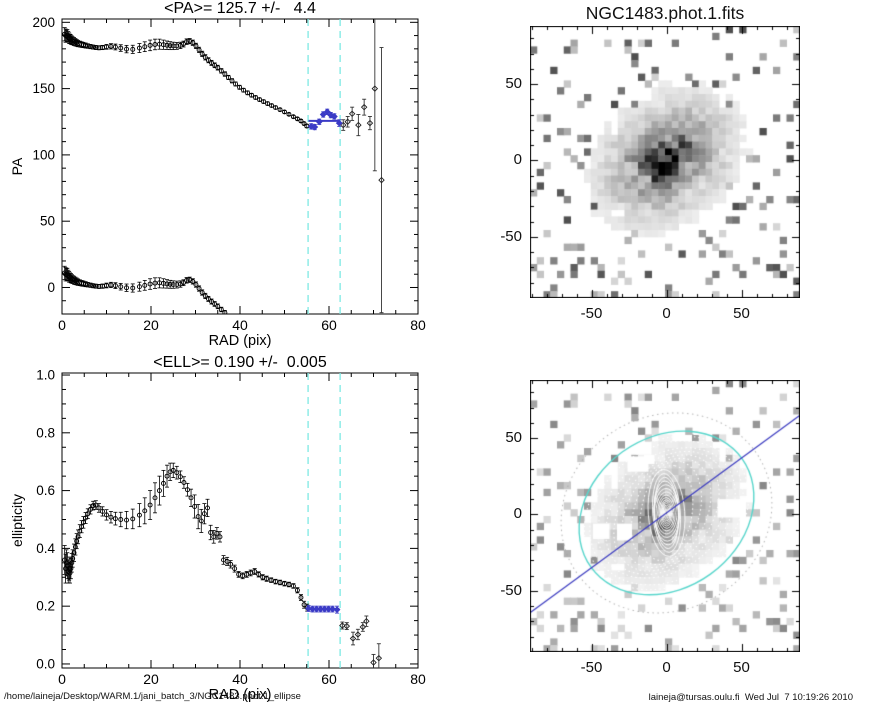  I want to click on ell-plot-title: <ELL>= 0.190 +/- 0.005, so click(240, 362).